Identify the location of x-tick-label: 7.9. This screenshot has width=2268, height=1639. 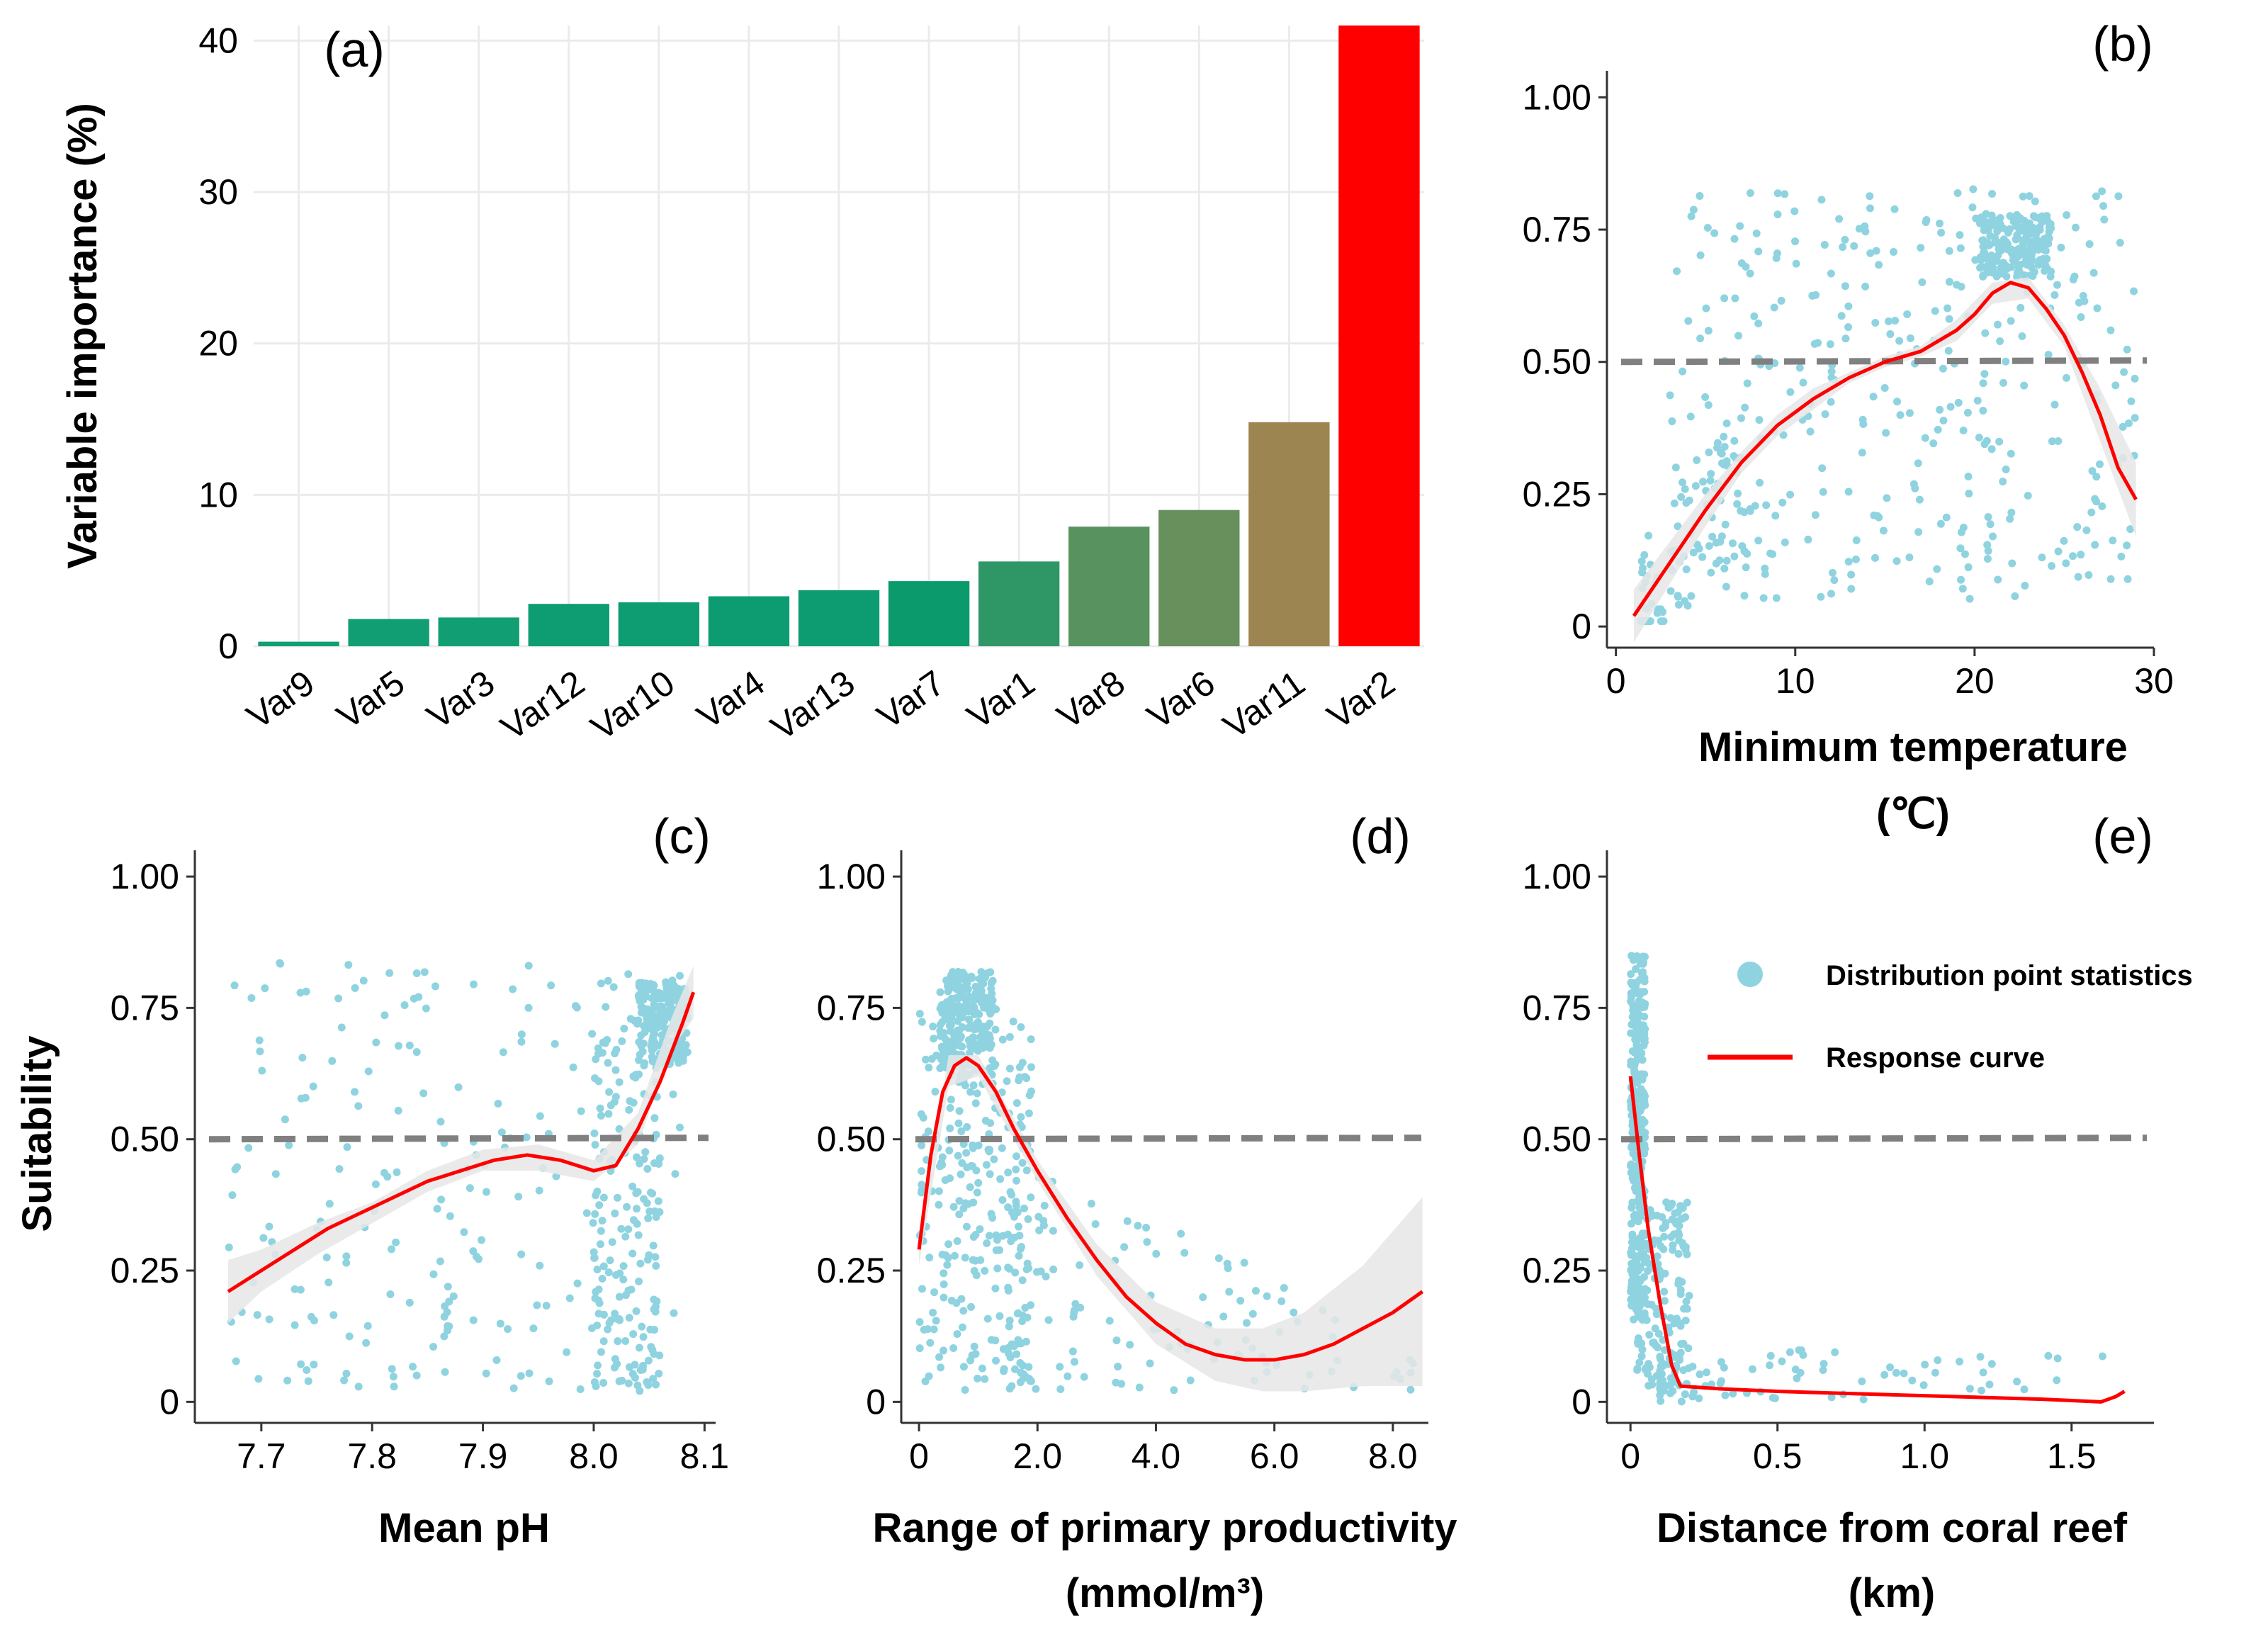
(483, 1456).